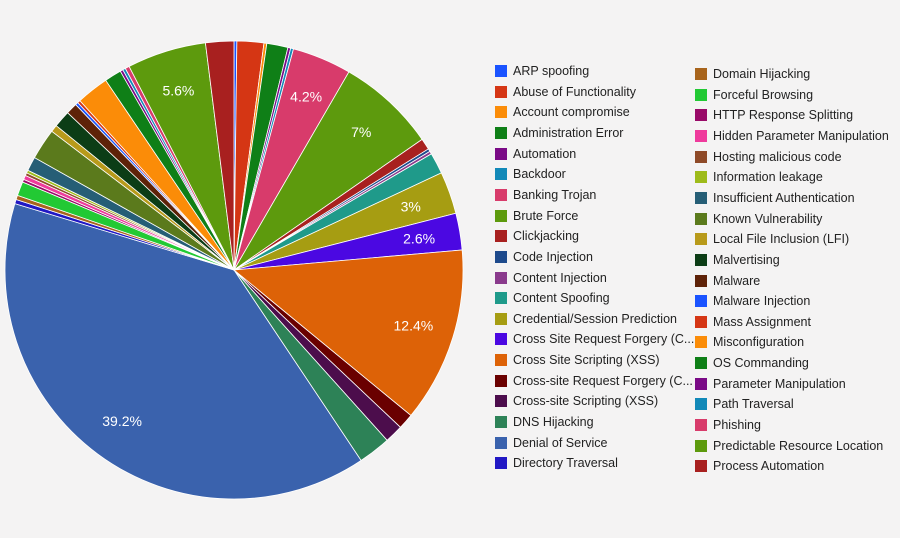  What do you see at coordinates (777, 156) in the screenshot?
I see `legend-label: Hosting malicious code` at bounding box center [777, 156].